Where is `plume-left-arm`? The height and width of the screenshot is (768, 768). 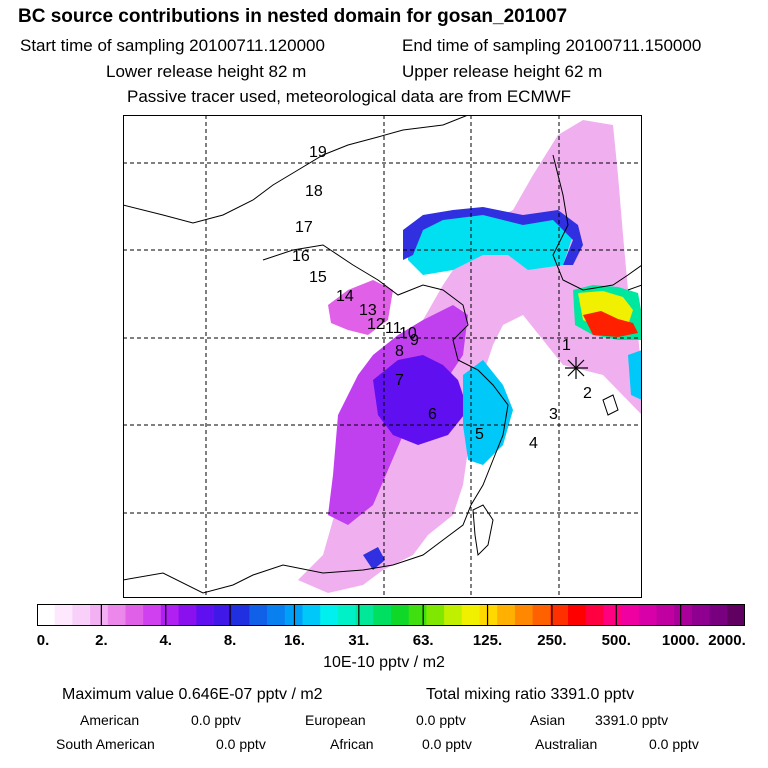 plume-left-arm is located at coordinates (360, 307).